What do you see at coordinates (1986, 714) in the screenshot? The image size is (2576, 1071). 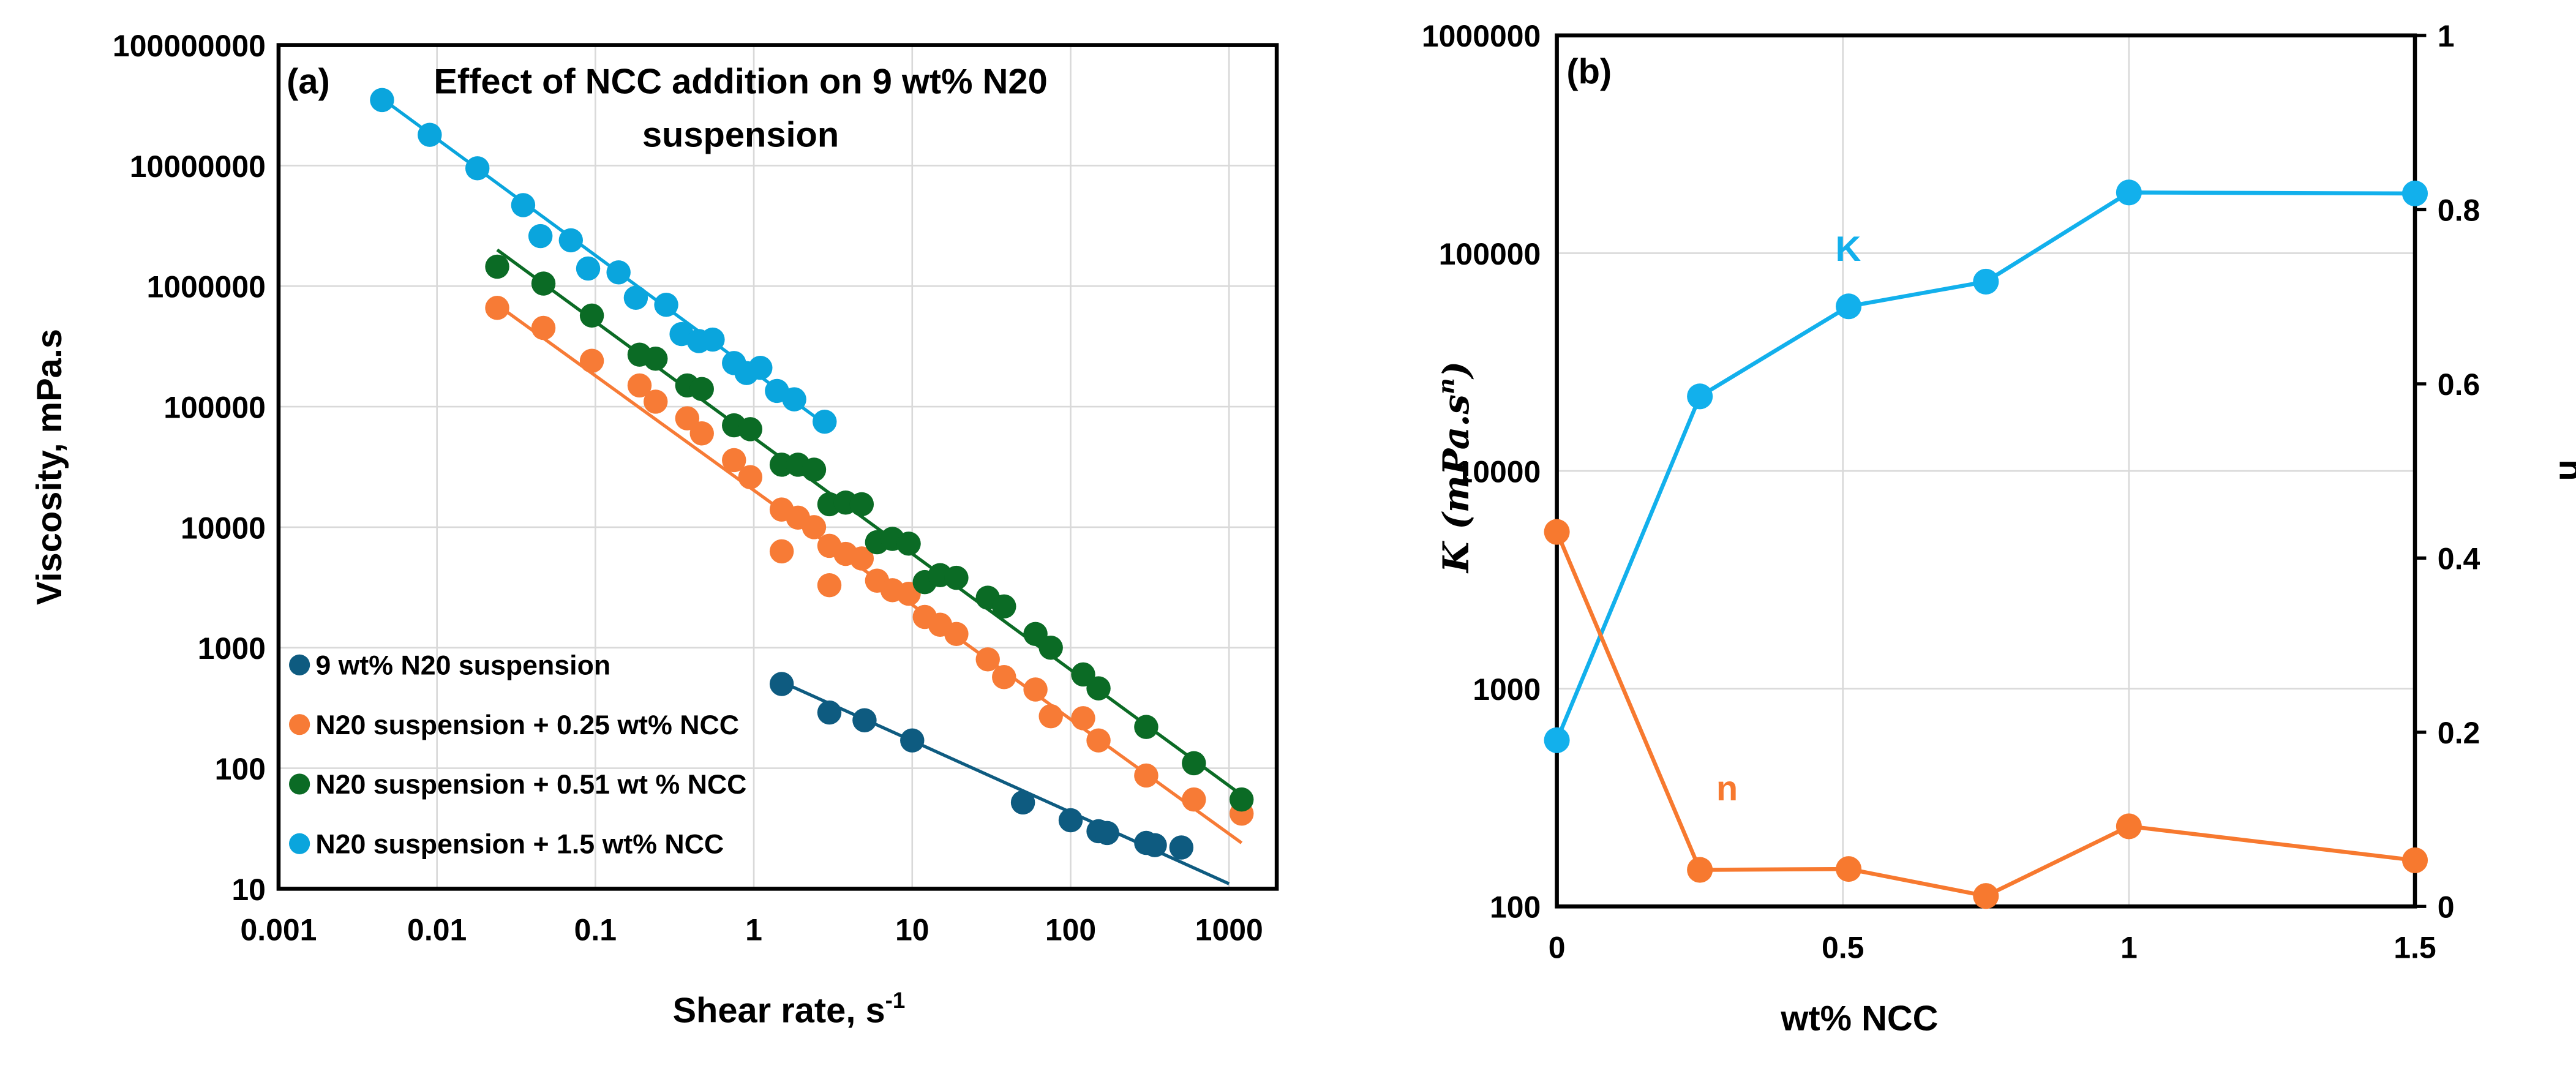 I see `series-line` at bounding box center [1986, 714].